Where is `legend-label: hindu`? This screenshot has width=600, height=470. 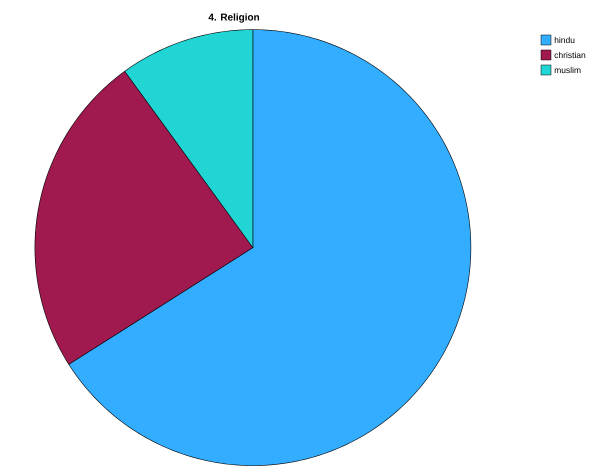 legend-label: hindu is located at coordinates (564, 40).